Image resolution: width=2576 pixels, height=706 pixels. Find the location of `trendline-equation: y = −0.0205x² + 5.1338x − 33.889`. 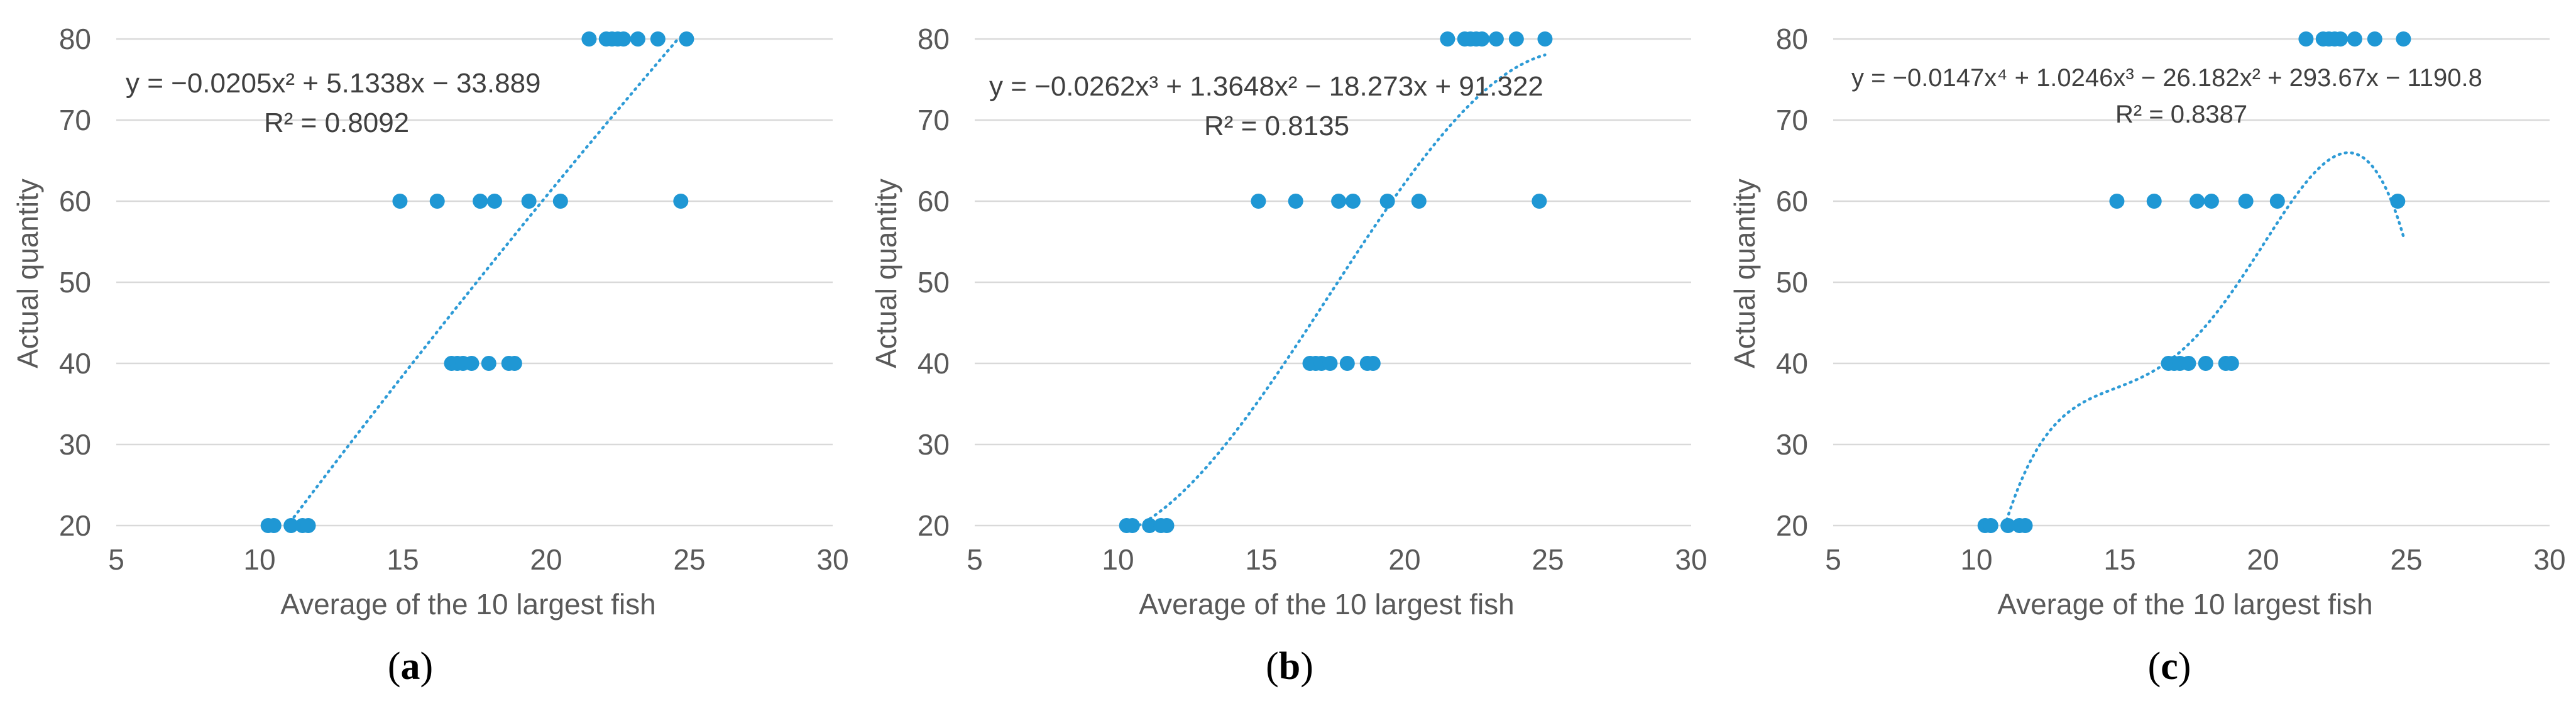

trendline-equation: y = −0.0205x² + 5.1338x − 33.889 is located at coordinates (333, 83).